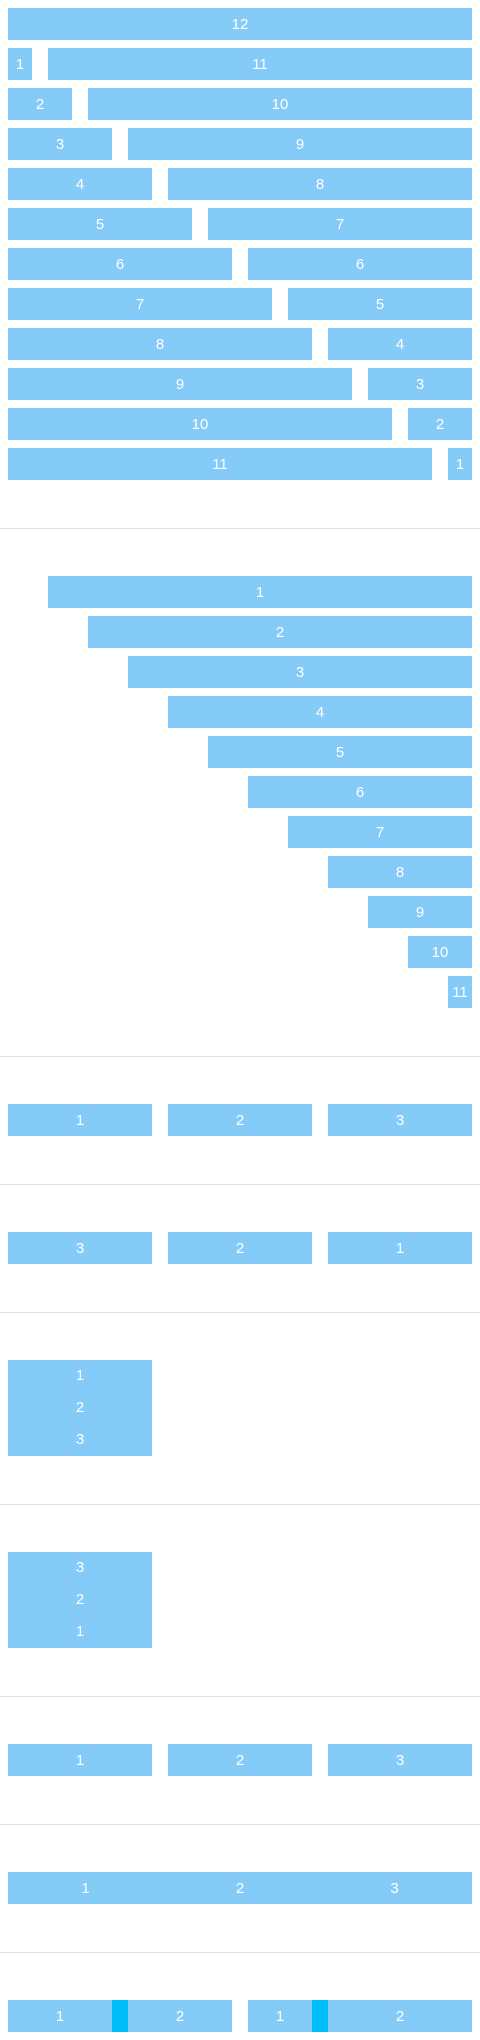  Describe the element at coordinates (260, 592) in the screenshot. I see `offset-cell: 1` at that location.